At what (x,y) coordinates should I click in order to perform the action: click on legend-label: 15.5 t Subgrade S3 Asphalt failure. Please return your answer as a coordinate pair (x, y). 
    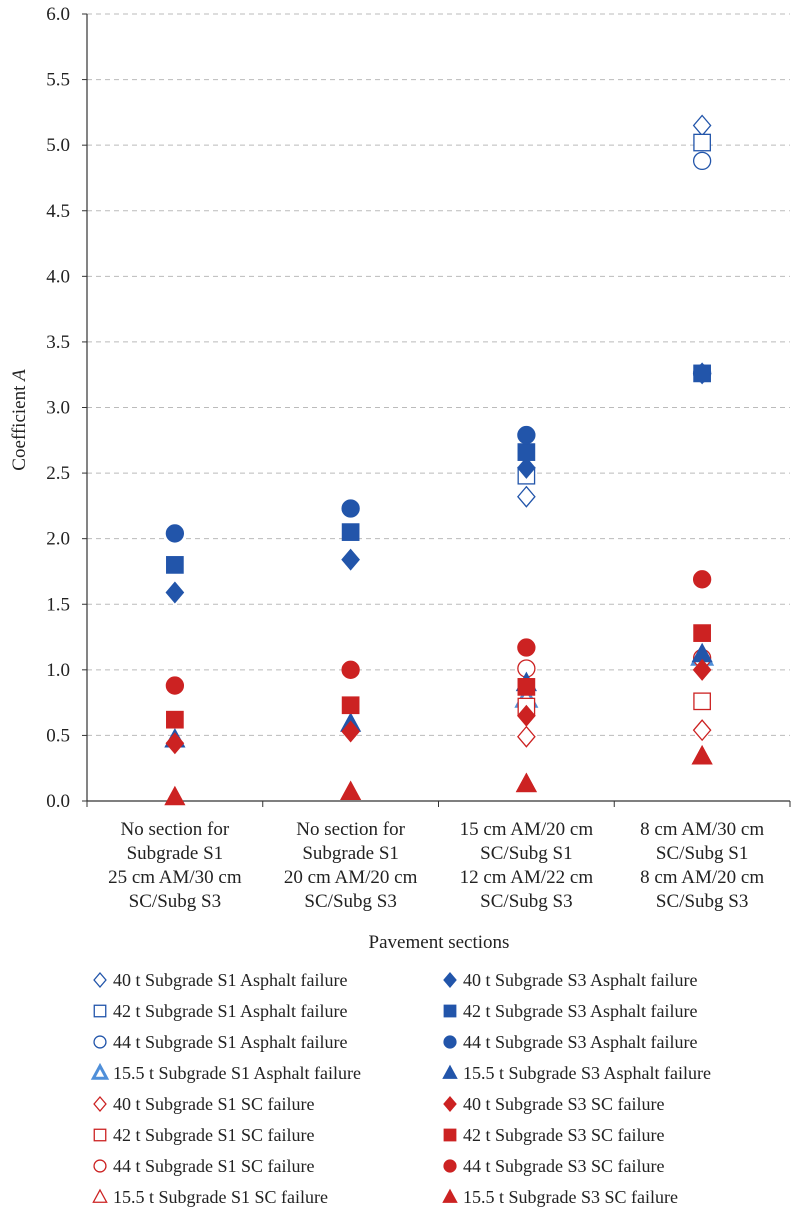
    Looking at the image, I should click on (587, 1073).